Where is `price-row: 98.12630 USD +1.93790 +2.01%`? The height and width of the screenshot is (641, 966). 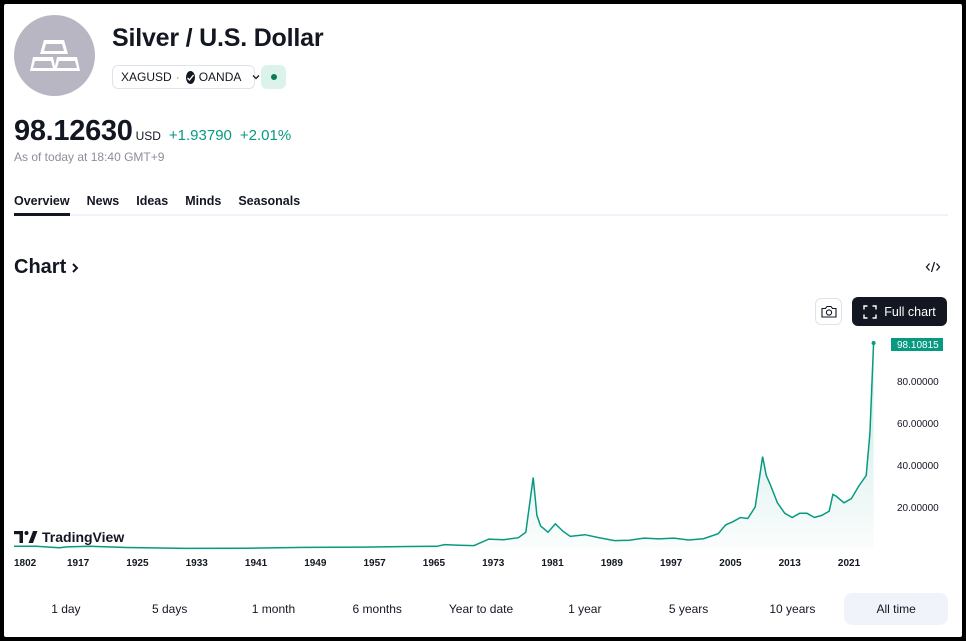 price-row: 98.12630 USD +1.93790 +2.01% is located at coordinates (152, 131).